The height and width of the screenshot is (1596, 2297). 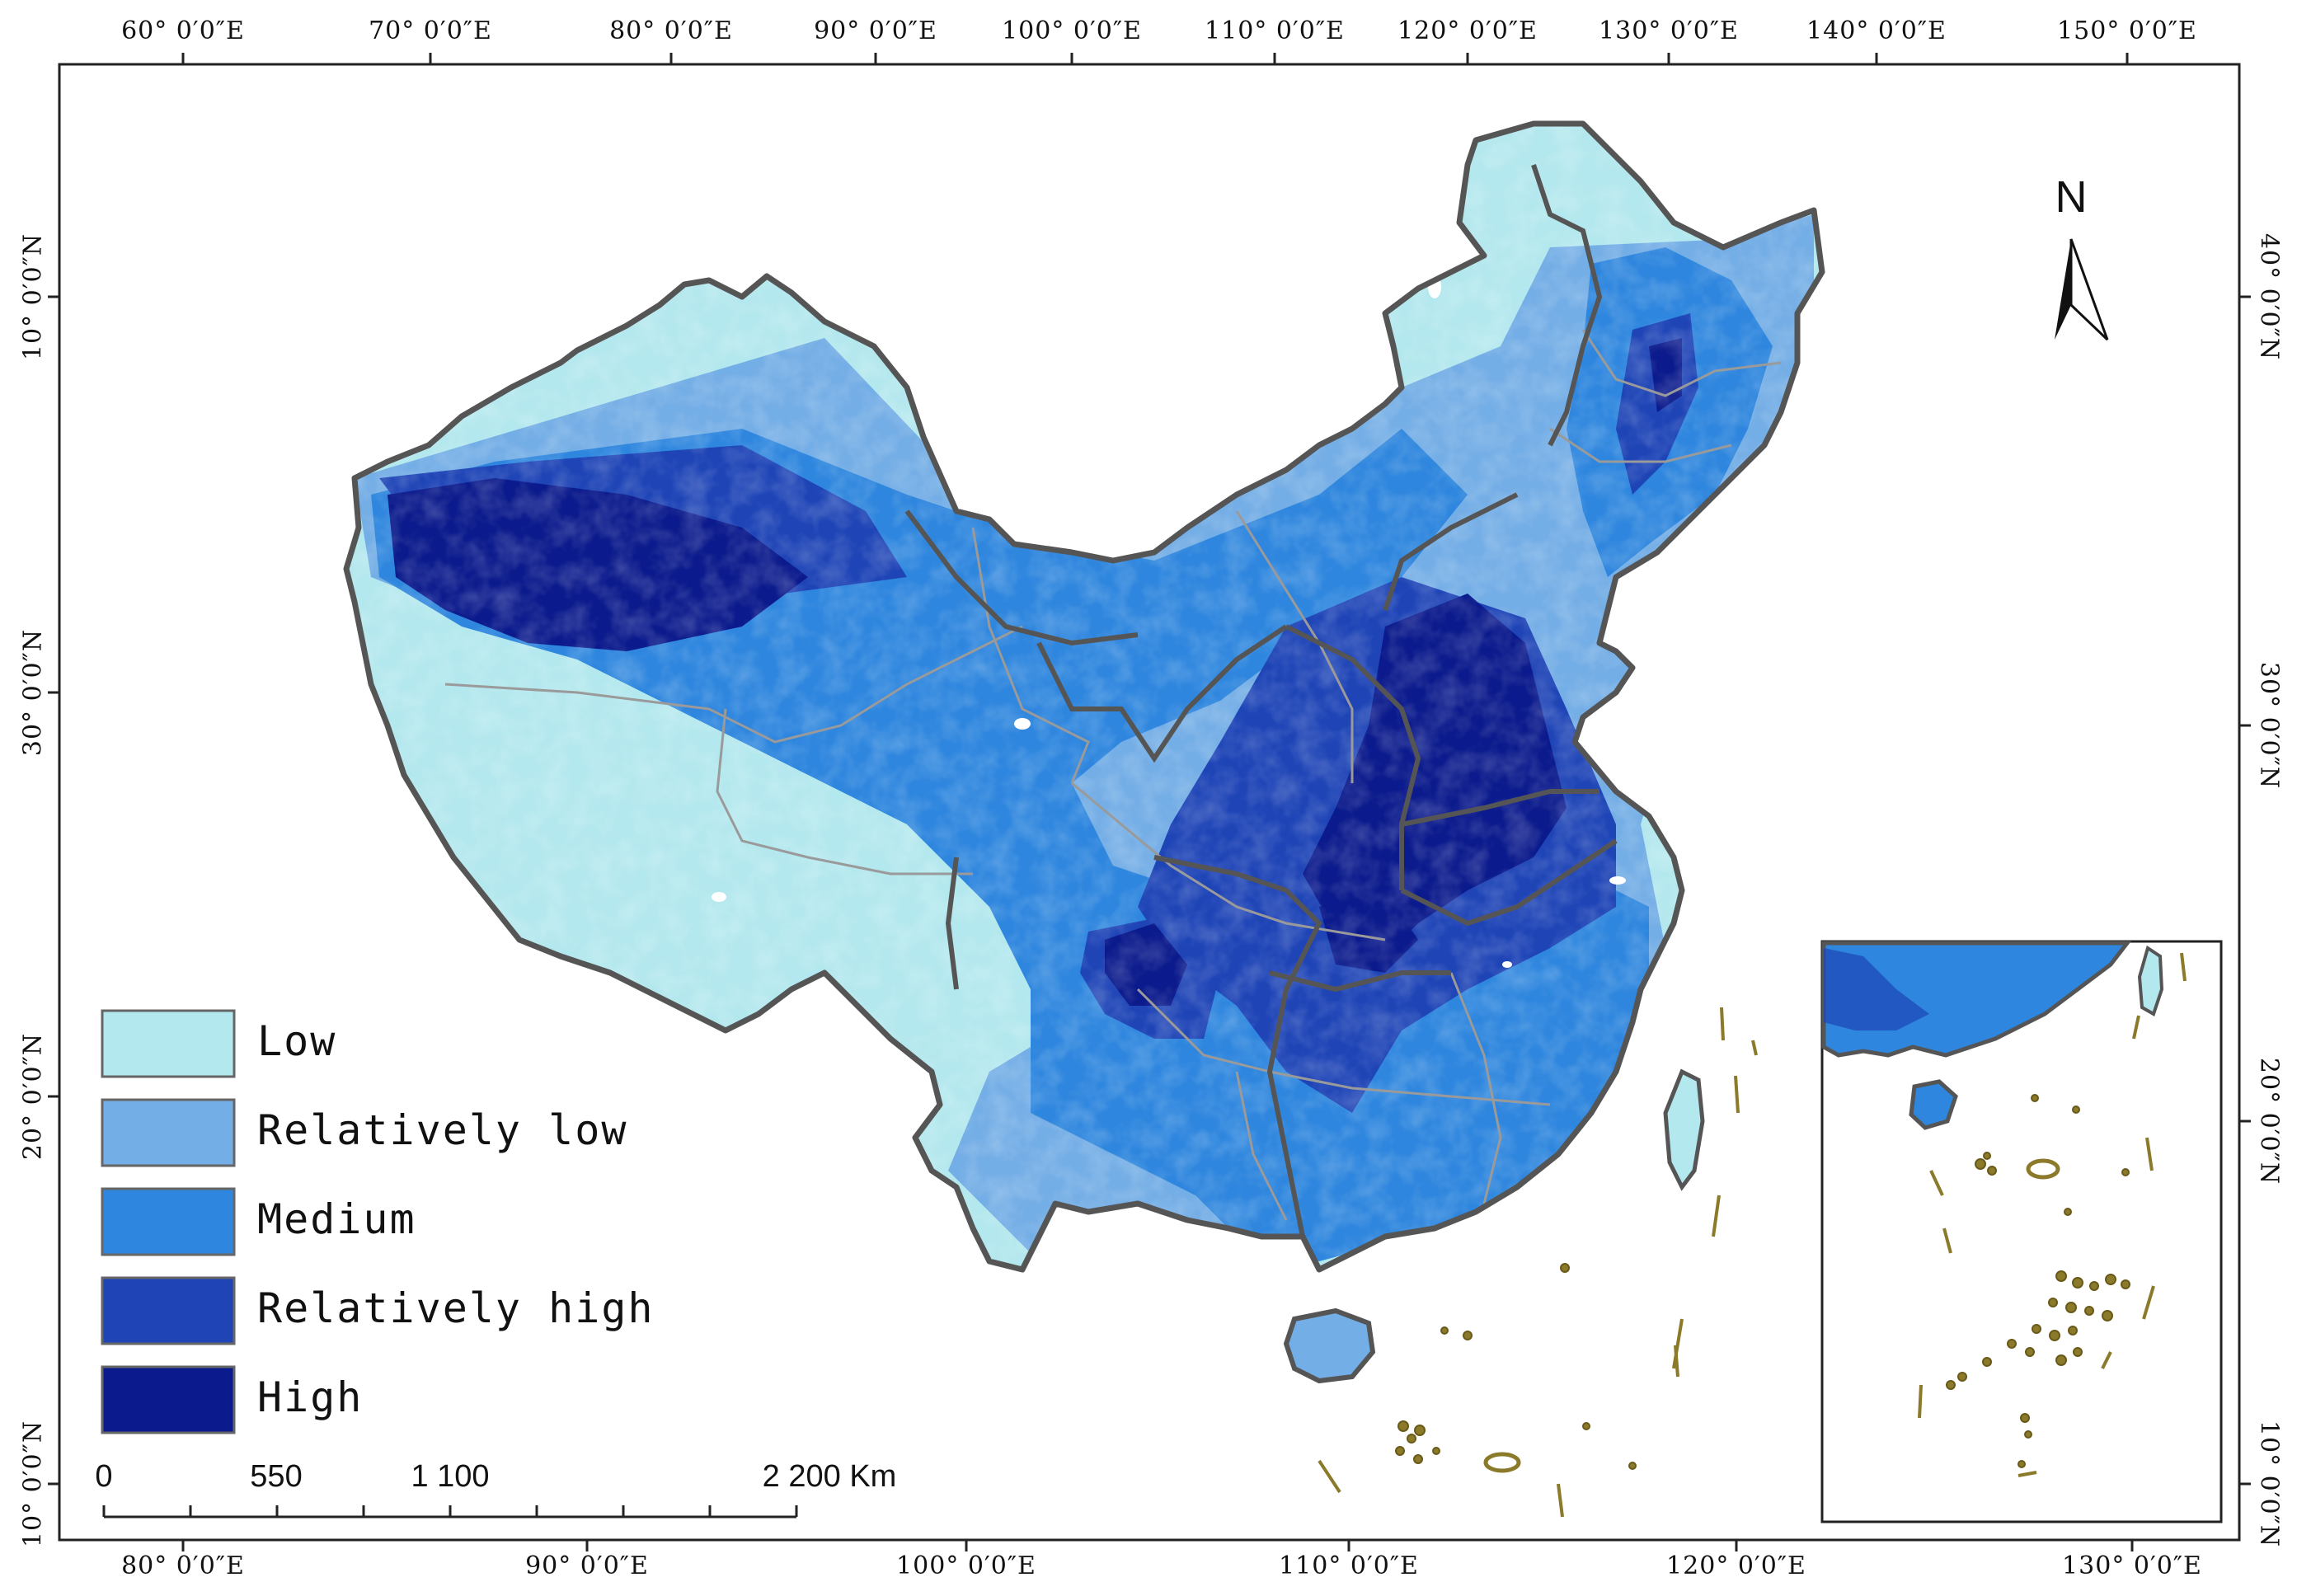 I want to click on inset-relatively-high, so click(x=1876, y=989).